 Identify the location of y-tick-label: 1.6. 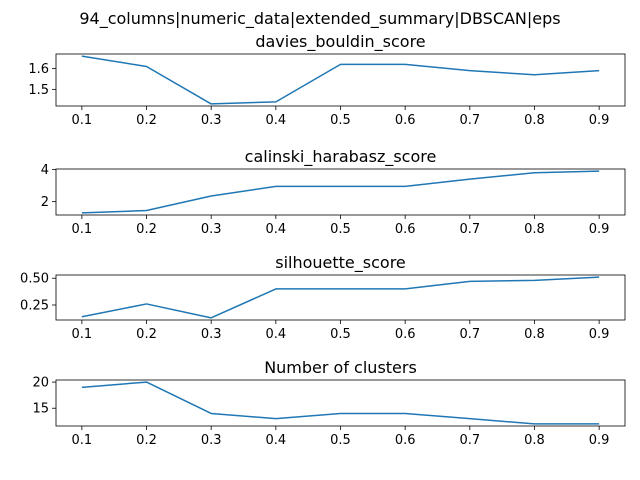
(38, 69).